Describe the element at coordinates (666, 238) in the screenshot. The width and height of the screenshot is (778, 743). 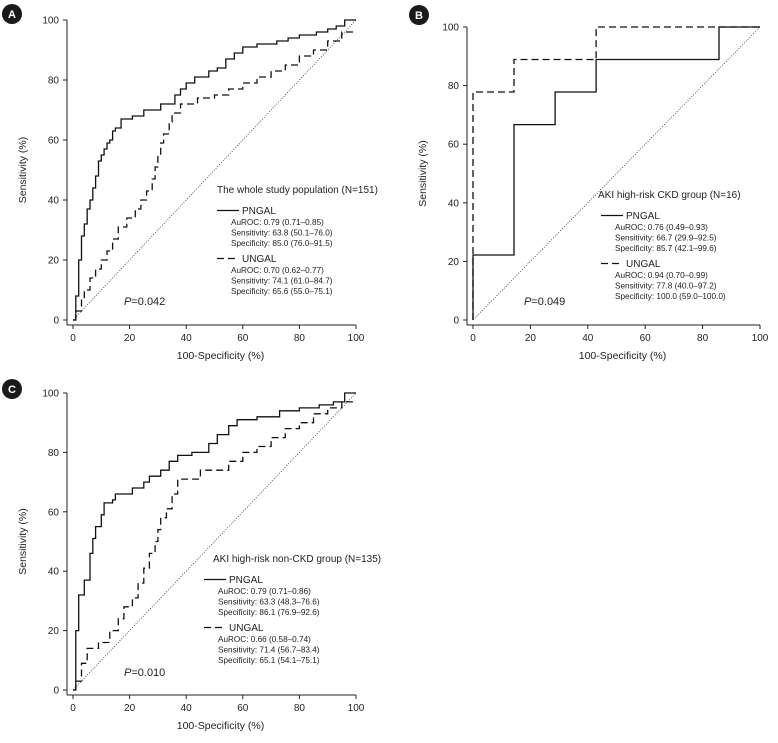
I see `legend-stat: Sensitivity: 66.7 (29.9–92.5)` at that location.